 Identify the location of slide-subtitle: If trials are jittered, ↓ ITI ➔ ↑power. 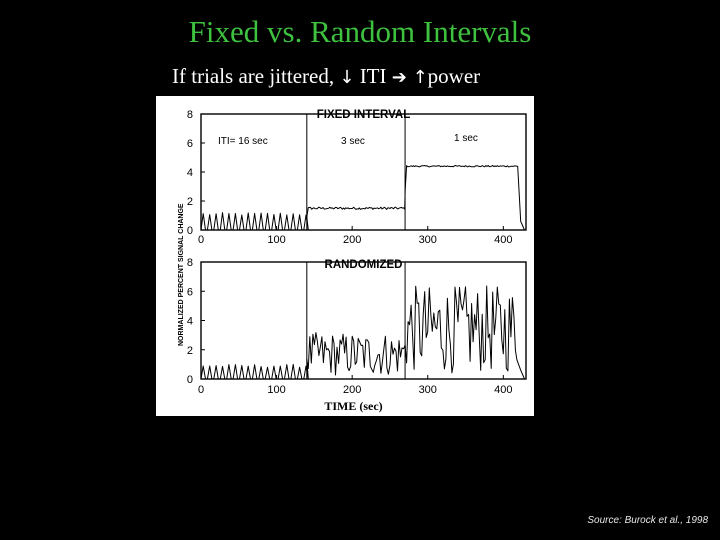
(326, 76).